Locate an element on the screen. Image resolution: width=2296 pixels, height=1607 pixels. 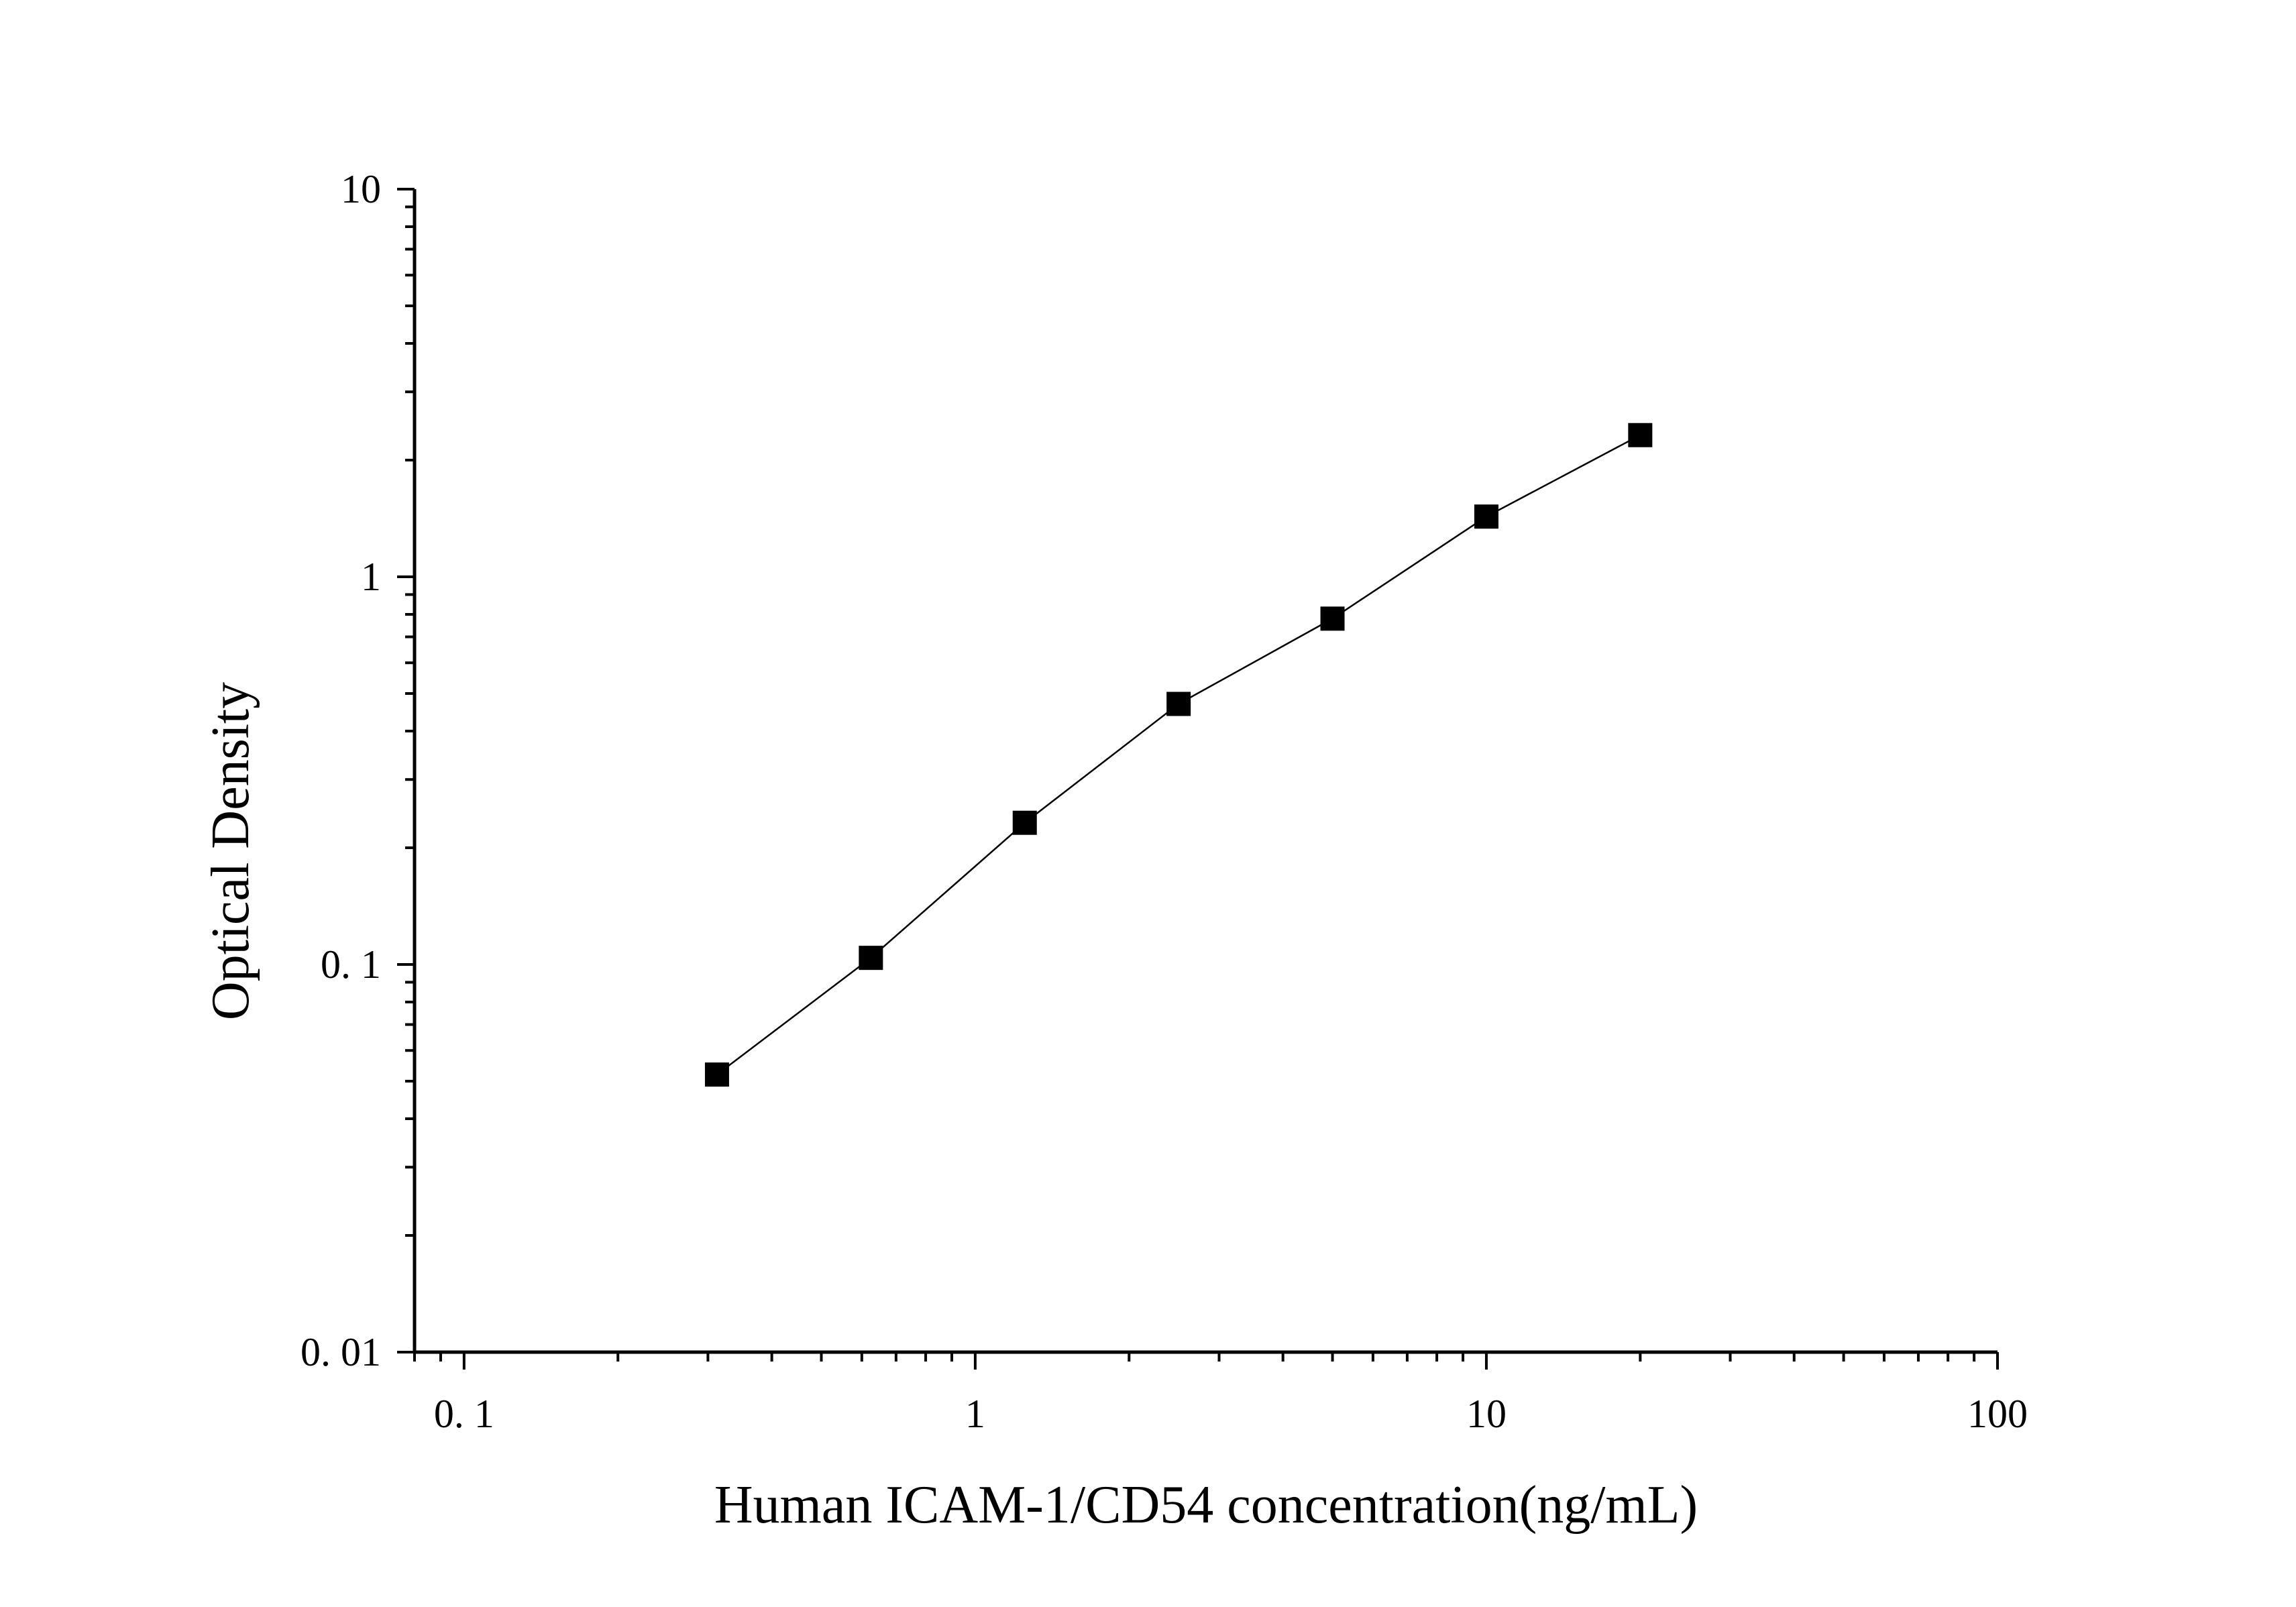
y-tick-label: 0. 01 is located at coordinates (340, 1352).